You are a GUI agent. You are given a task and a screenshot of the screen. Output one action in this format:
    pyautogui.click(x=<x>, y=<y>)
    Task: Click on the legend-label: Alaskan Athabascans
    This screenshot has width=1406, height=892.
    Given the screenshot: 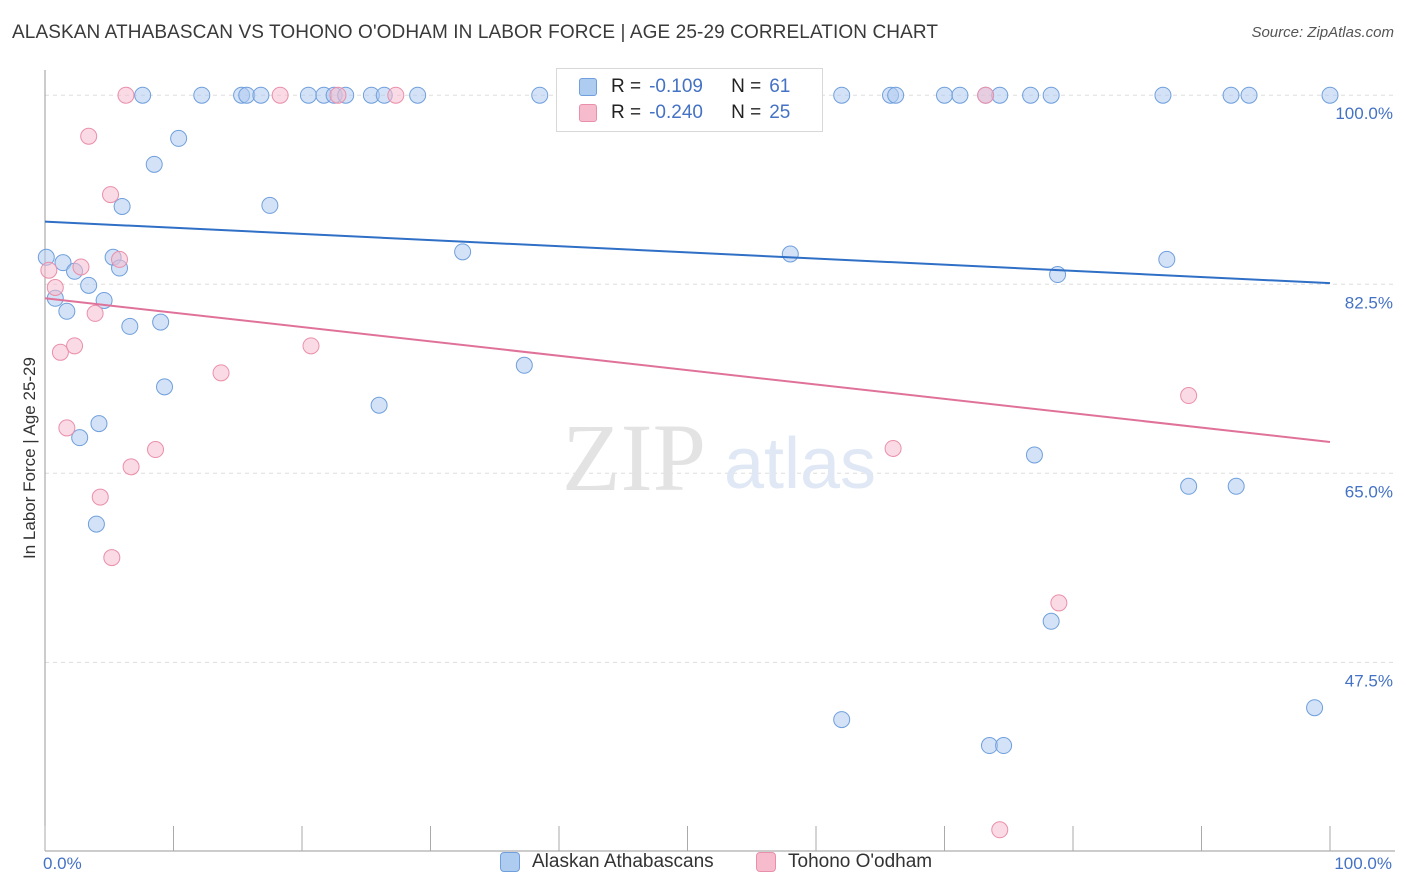 What is the action you would take?
    pyautogui.click(x=623, y=861)
    